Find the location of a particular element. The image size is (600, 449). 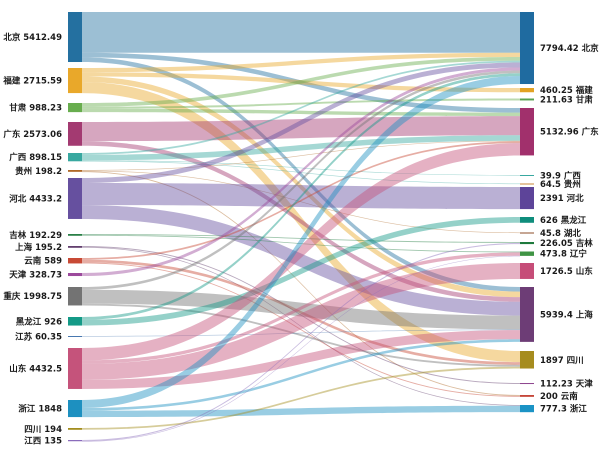

sankey-link-广西-广东 is located at coordinates (301, 148).